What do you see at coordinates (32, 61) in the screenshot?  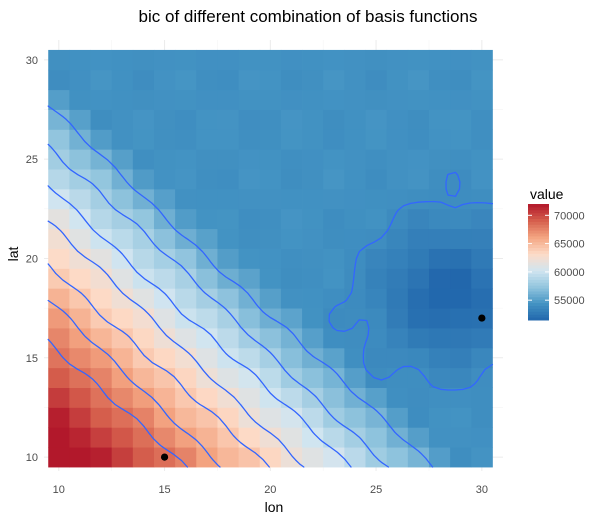 I see `y-tick-label: 30` at bounding box center [32, 61].